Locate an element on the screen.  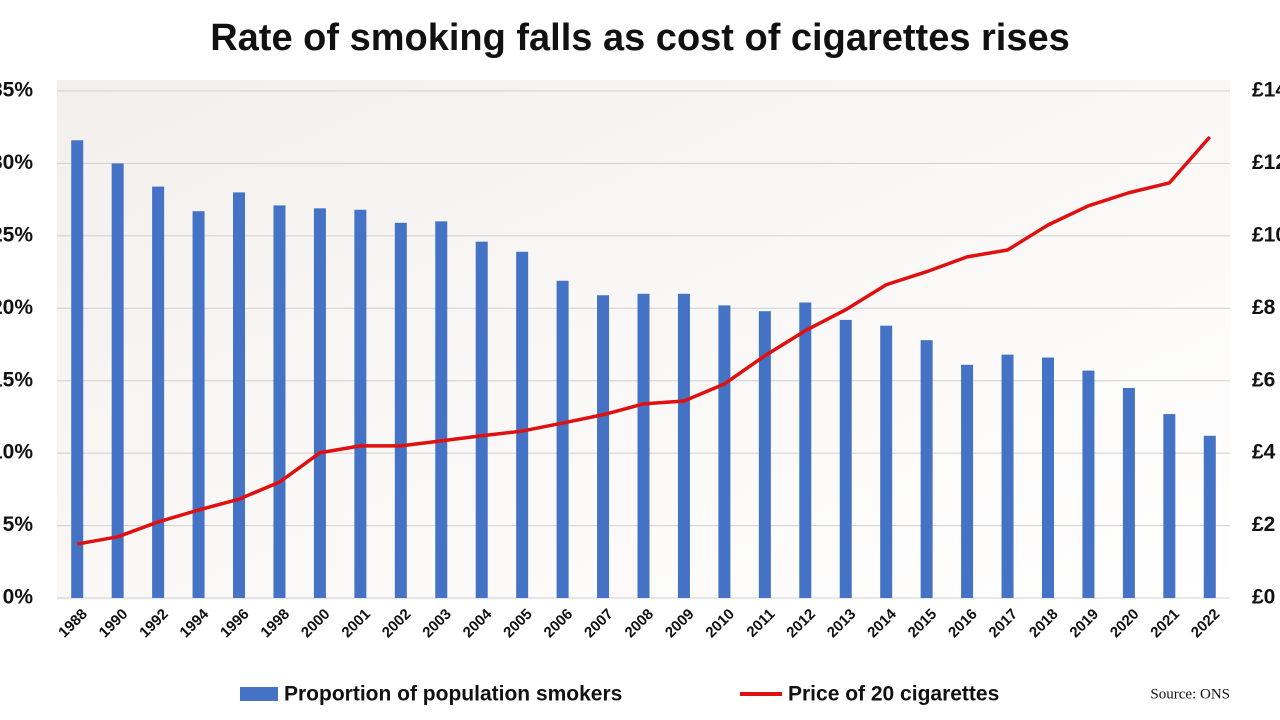
y-tick-label: 20% is located at coordinates (16, 307).